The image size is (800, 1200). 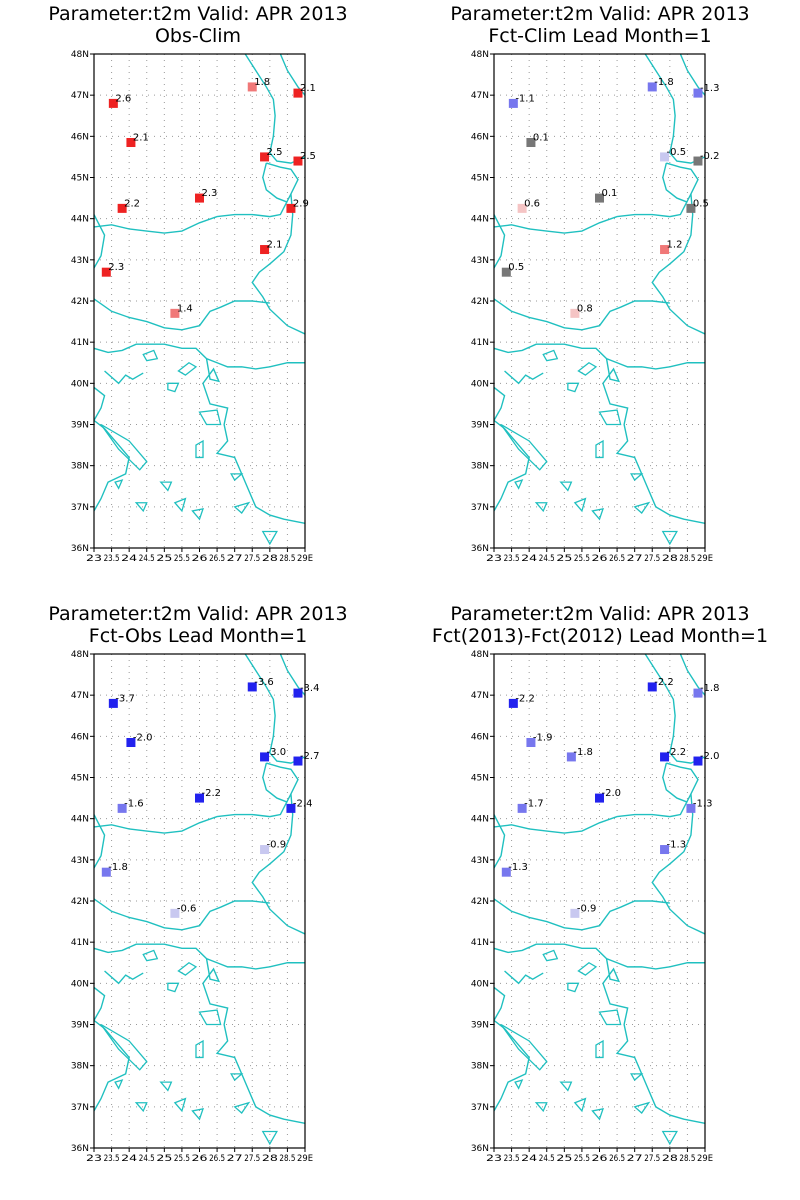 What do you see at coordinates (308, 88) in the screenshot?
I see `station-value-label: 2.1` at bounding box center [308, 88].